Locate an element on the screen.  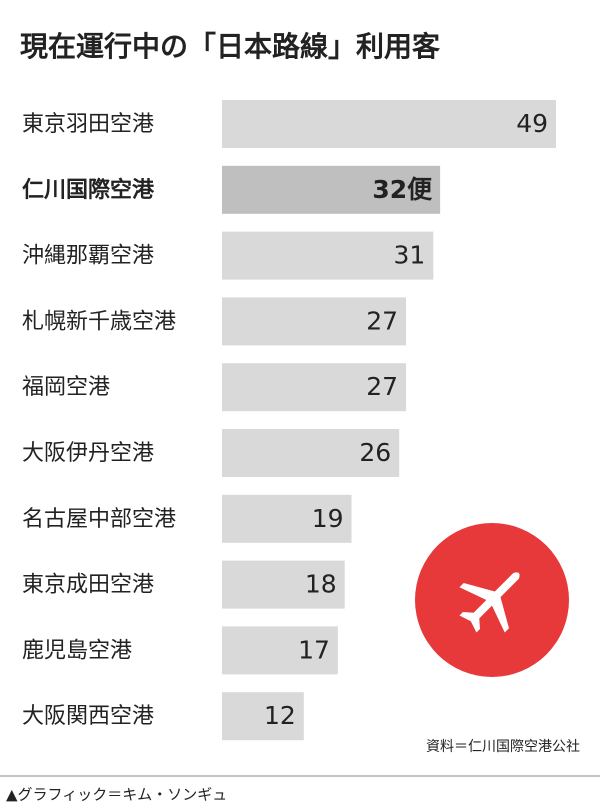
y-tick-label: 名古屋中部空港 is located at coordinates (99, 519).